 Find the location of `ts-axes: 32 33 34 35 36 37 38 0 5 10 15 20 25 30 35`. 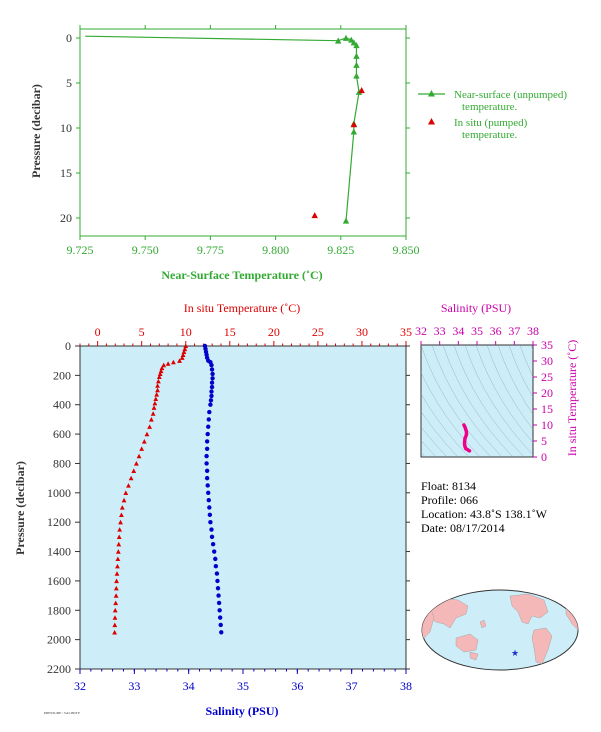

ts-axes: 32 33 34 35 36 37 38 0 5 10 15 20 25 30 35 is located at coordinates (484, 394).